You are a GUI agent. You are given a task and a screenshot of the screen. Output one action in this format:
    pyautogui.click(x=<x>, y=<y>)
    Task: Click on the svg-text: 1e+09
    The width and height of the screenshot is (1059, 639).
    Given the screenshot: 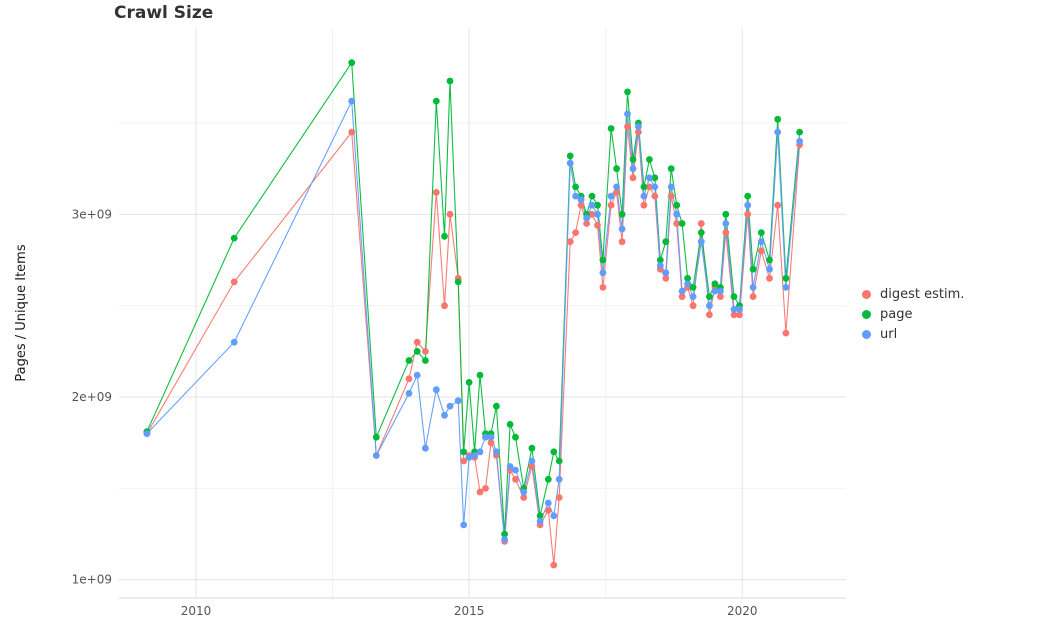 What is the action you would take?
    pyautogui.click(x=92, y=580)
    